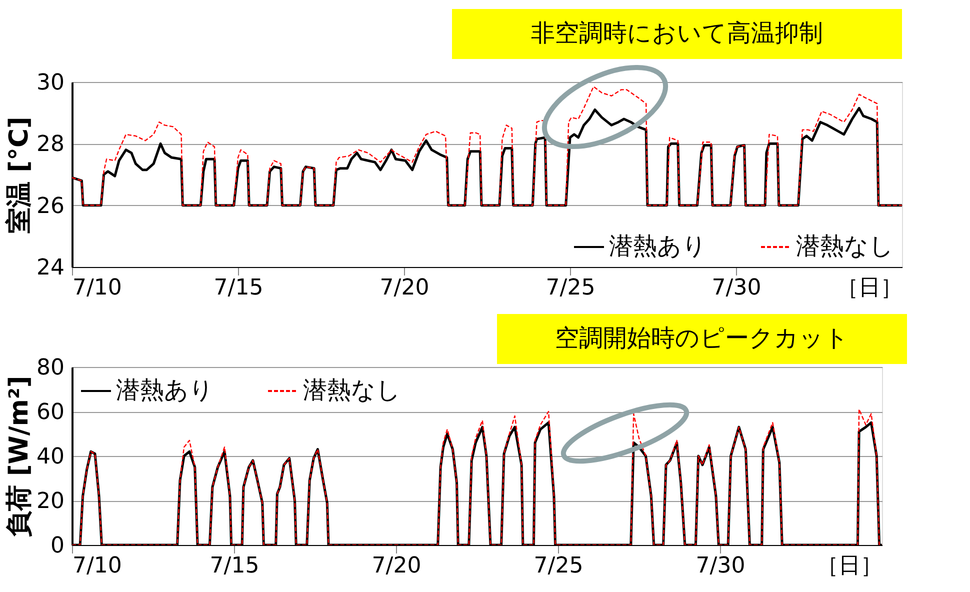 This screenshot has height=592, width=970. What do you see at coordinates (677, 33) in the screenshot?
I see `text: 非空調時において高温抑制` at bounding box center [677, 33].